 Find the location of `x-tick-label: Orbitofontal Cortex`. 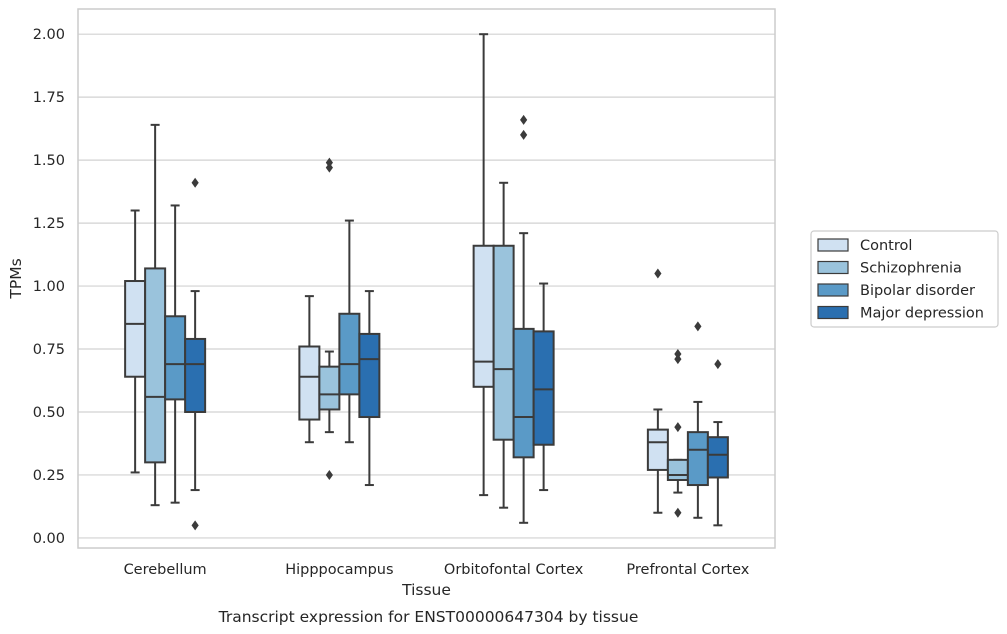

x-tick-label: Orbitofontal Cortex is located at coordinates (514, 570).